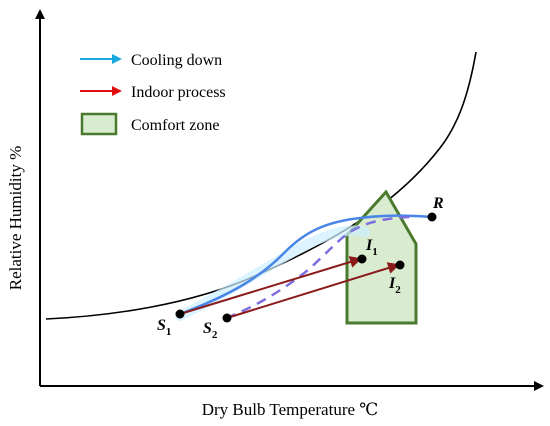 Image resolution: width=550 pixels, height=426 pixels. What do you see at coordinates (371, 247) in the screenshot?
I see `label-i1: I1` at bounding box center [371, 247].